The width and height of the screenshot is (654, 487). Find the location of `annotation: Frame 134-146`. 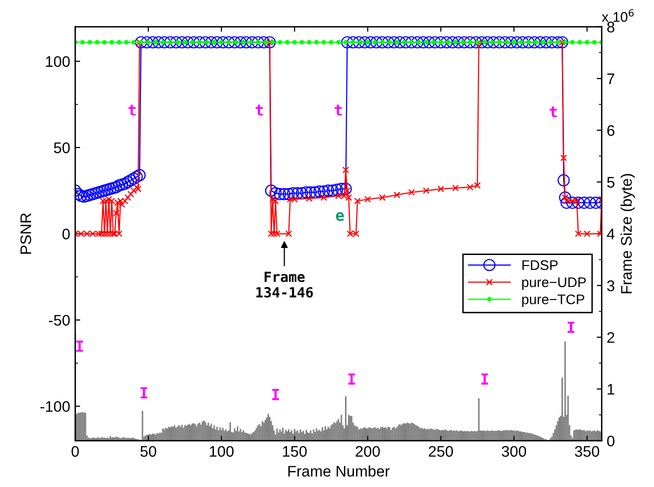

annotation: Frame 134-146 is located at coordinates (284, 285).